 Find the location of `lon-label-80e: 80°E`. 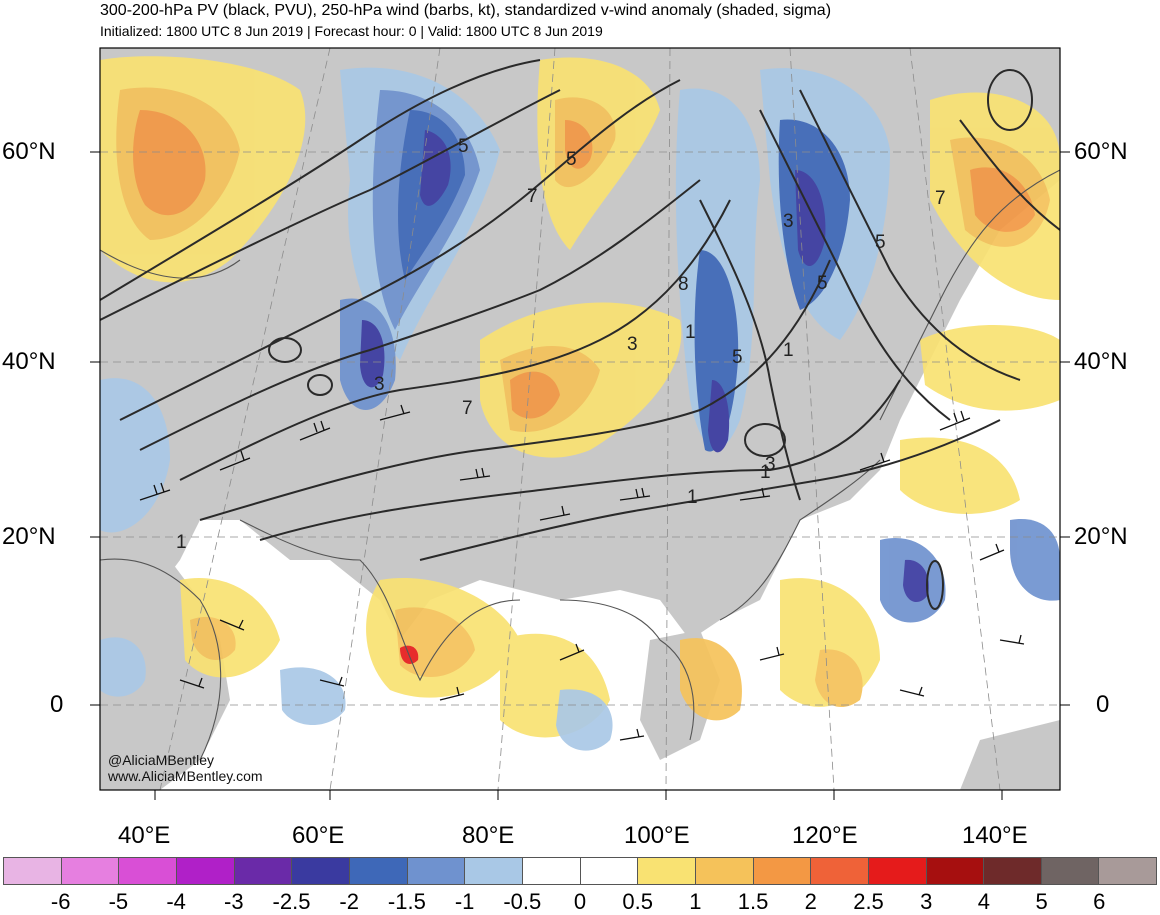

lon-label-80e: 80°E is located at coordinates (488, 835).